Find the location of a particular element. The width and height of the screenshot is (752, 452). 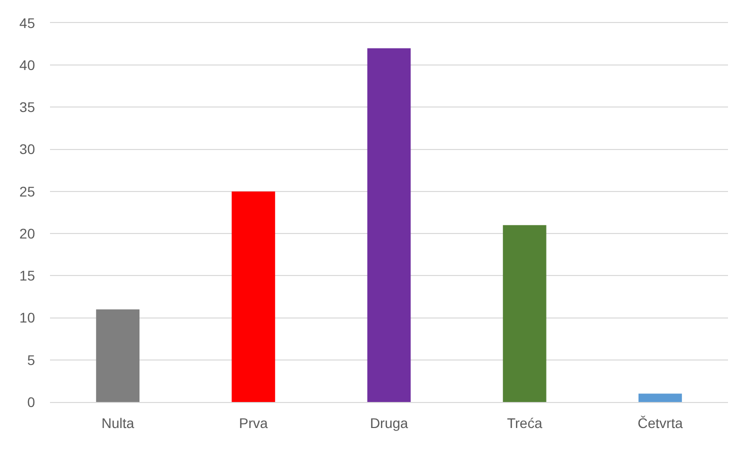

x-tick-label: Druga is located at coordinates (389, 422).